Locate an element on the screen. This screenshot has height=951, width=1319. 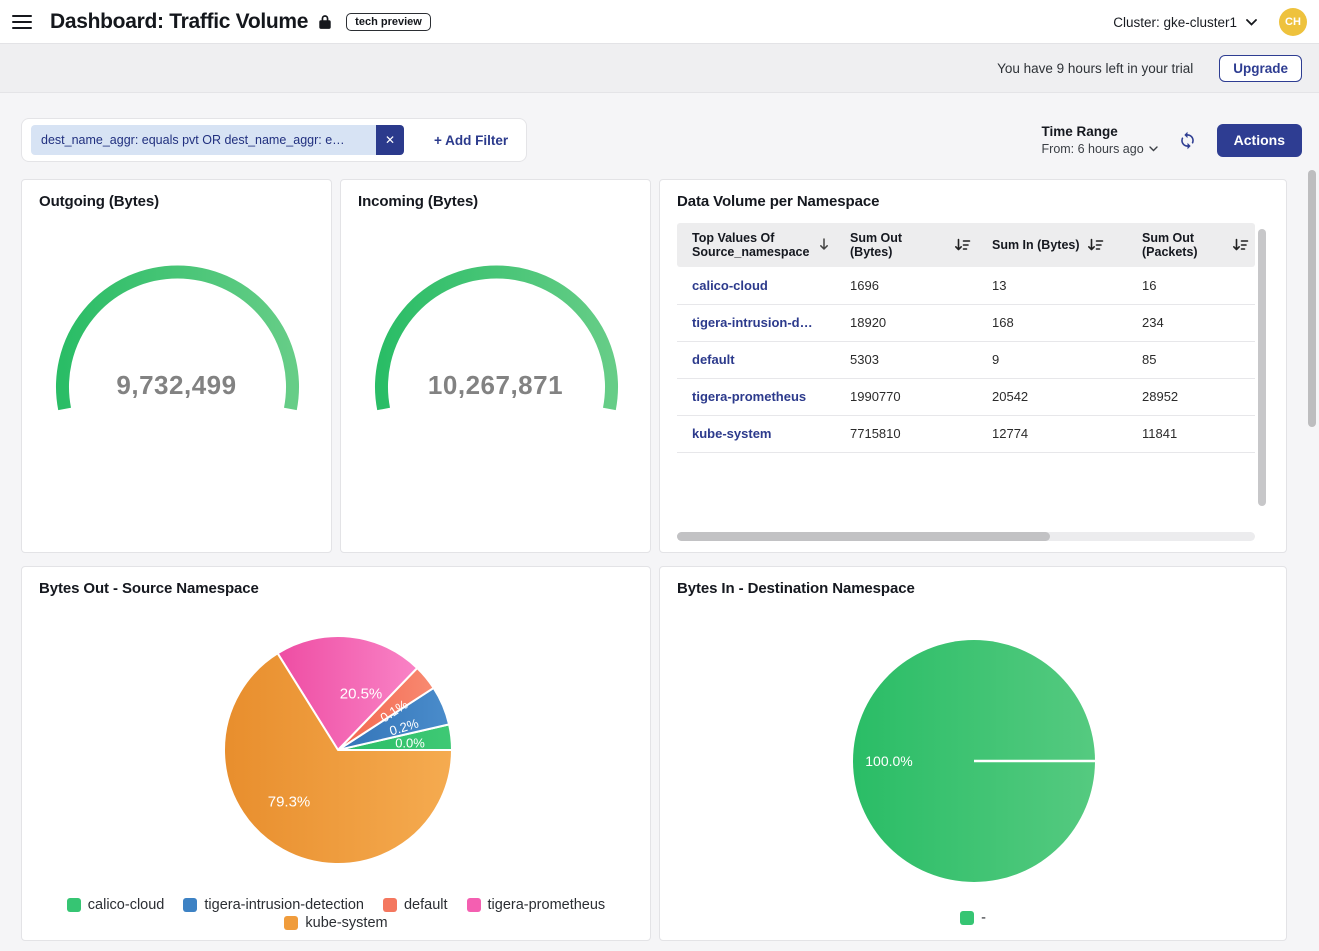
card-title: Incoming (Bytes) is located at coordinates (418, 201).